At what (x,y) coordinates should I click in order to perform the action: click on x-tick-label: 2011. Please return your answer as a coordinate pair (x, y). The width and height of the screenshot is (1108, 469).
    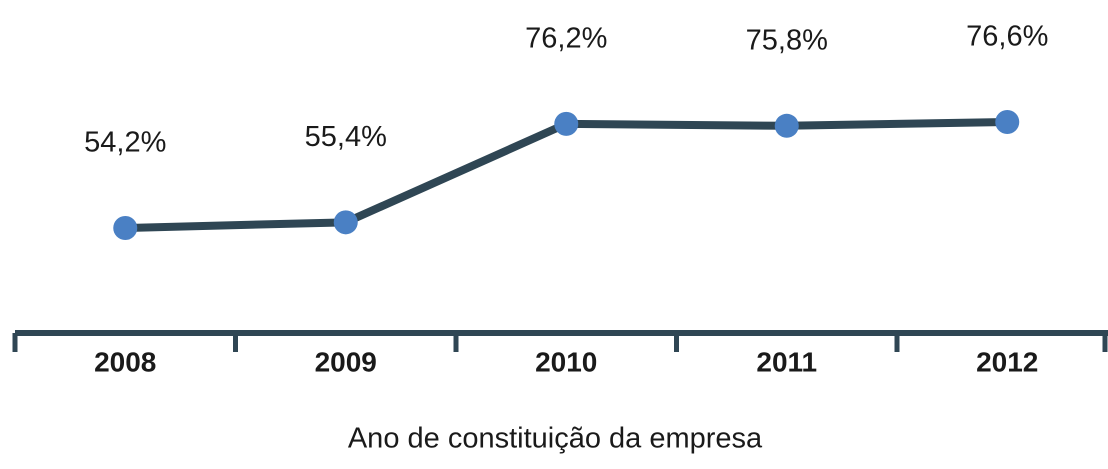
    Looking at the image, I should click on (786, 361).